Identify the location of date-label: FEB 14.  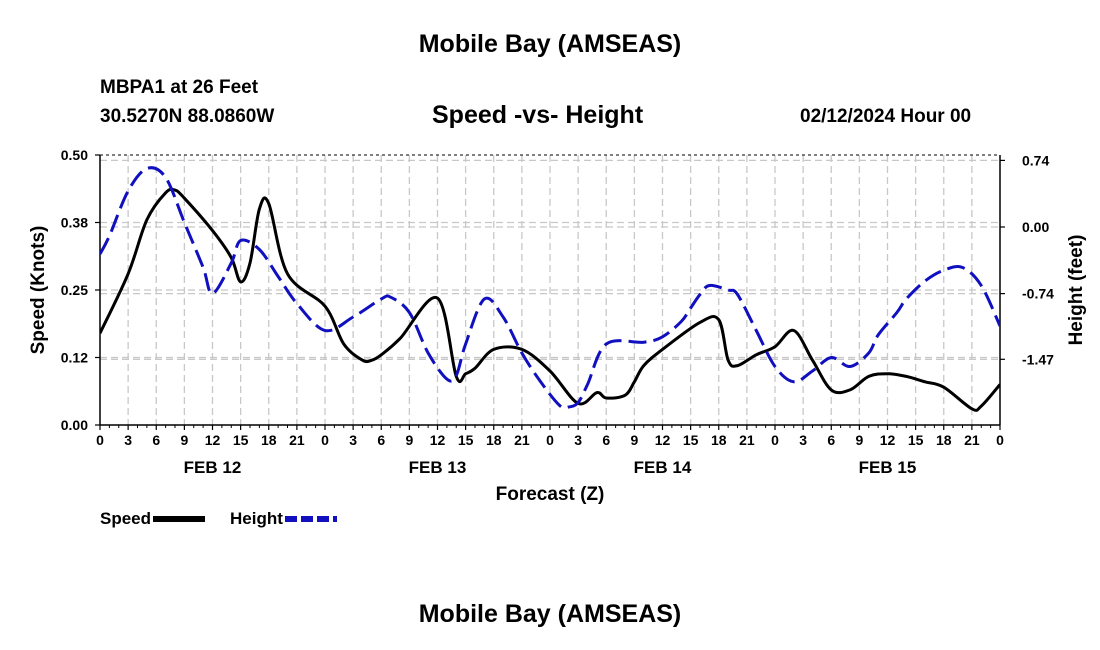
(663, 467).